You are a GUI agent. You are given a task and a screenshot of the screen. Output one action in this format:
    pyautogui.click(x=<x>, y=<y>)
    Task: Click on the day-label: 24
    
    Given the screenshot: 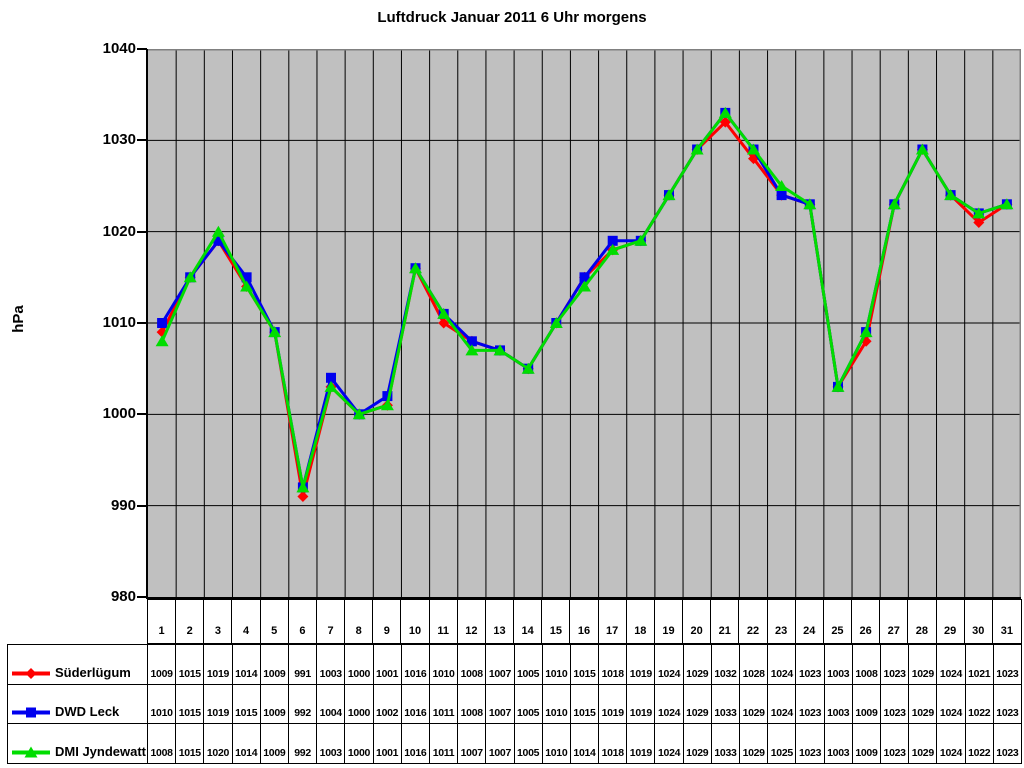 What is the action you would take?
    pyautogui.click(x=810, y=621)
    